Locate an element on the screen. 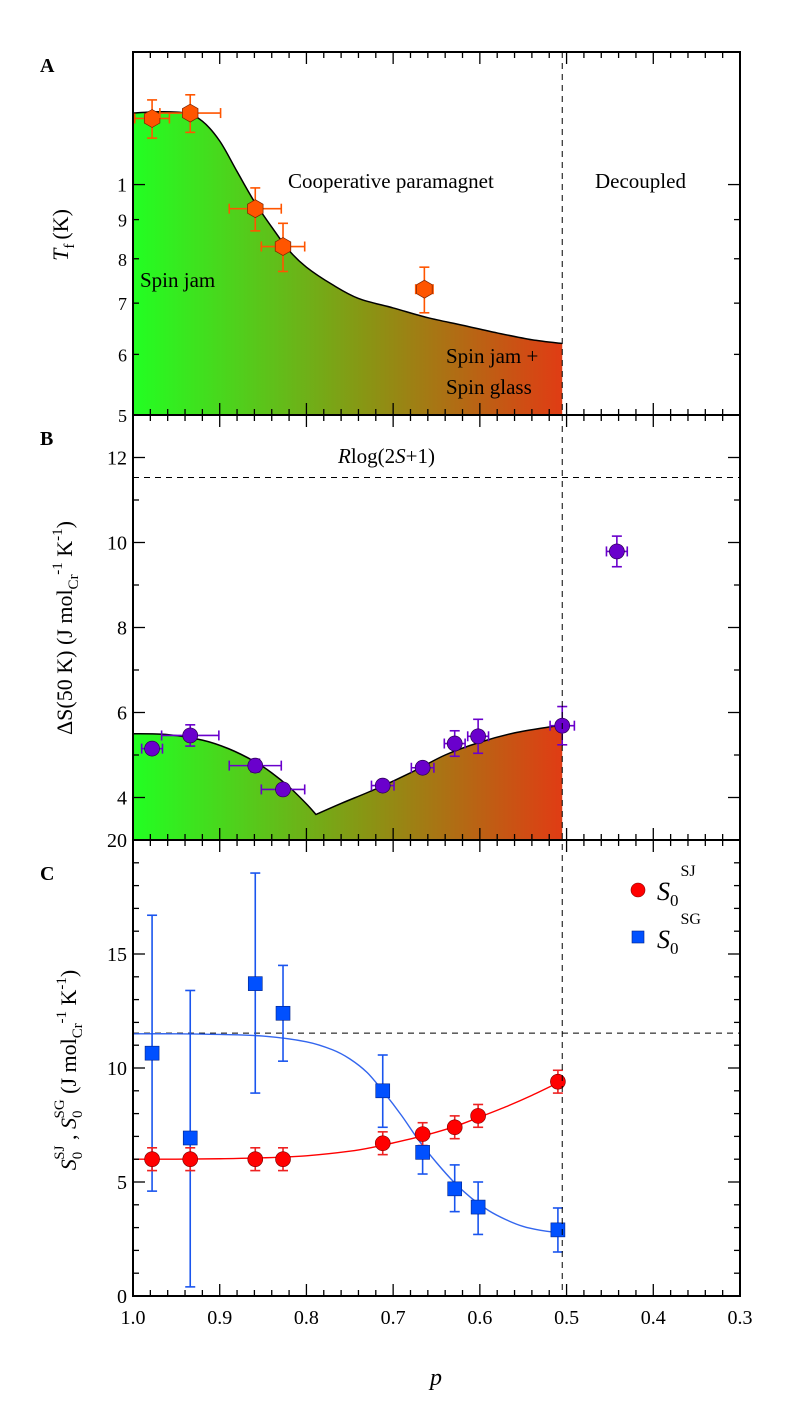  tf-y-tick-label: 6 is located at coordinates (122, 355).